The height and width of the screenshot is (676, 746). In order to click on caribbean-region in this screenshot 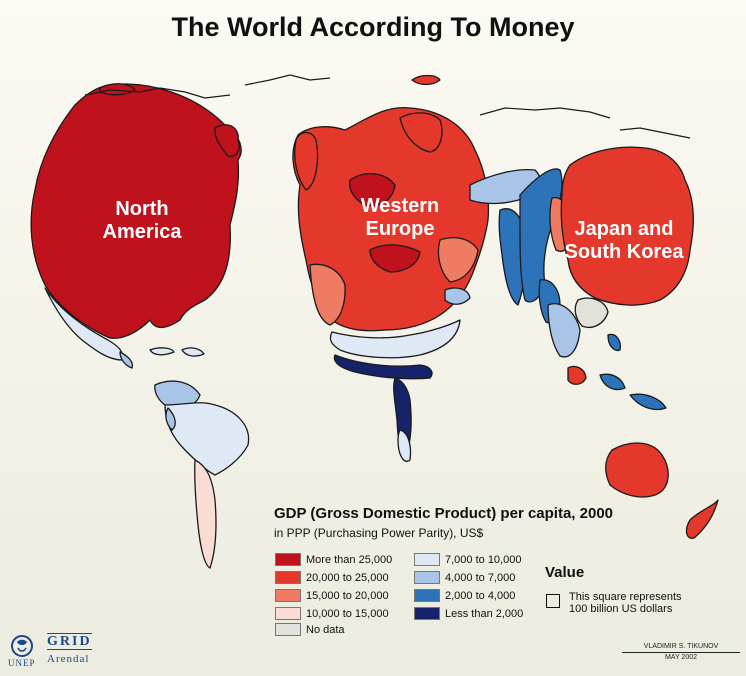, I will do `click(162, 351)`.